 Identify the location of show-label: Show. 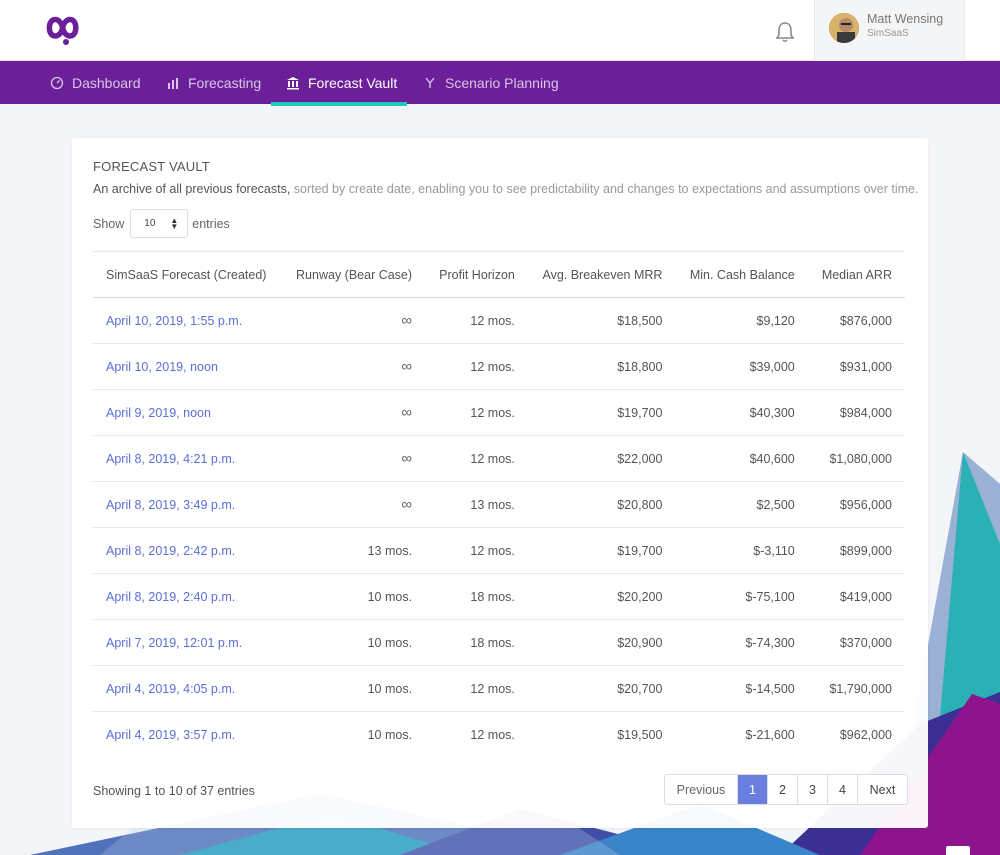
(109, 223).